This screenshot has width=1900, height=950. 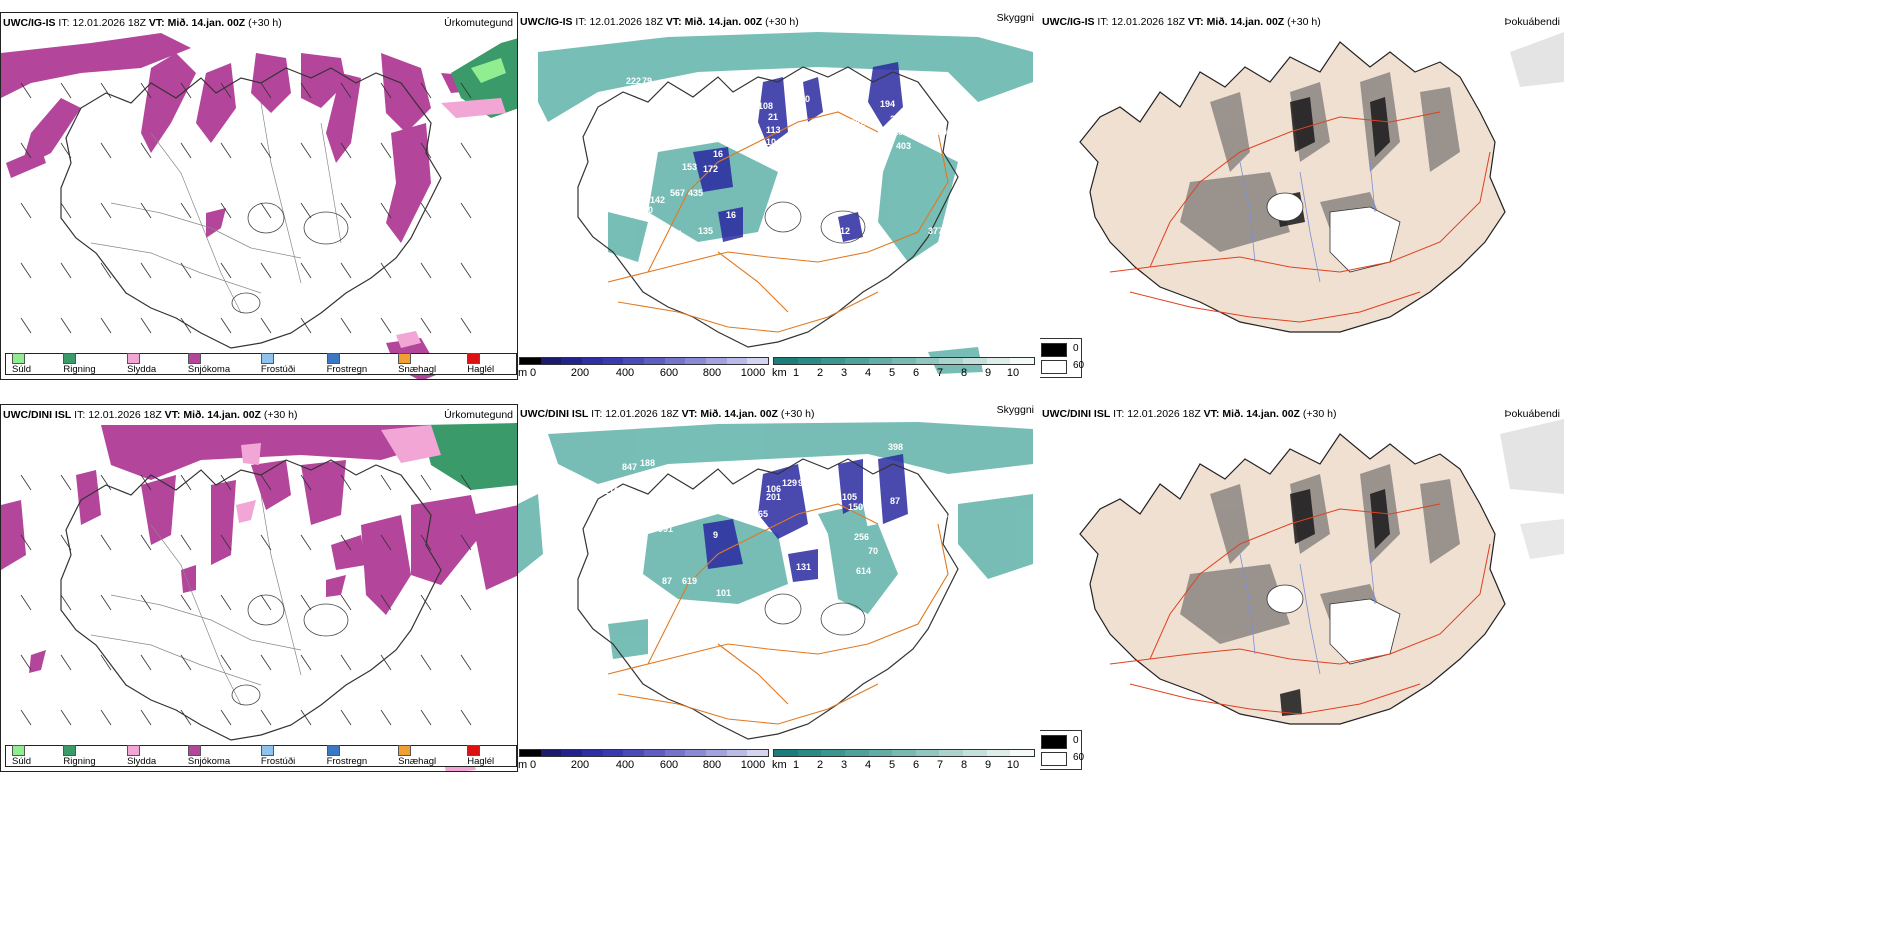 What do you see at coordinates (695, 193) in the screenshot?
I see `cloud-label: 435` at bounding box center [695, 193].